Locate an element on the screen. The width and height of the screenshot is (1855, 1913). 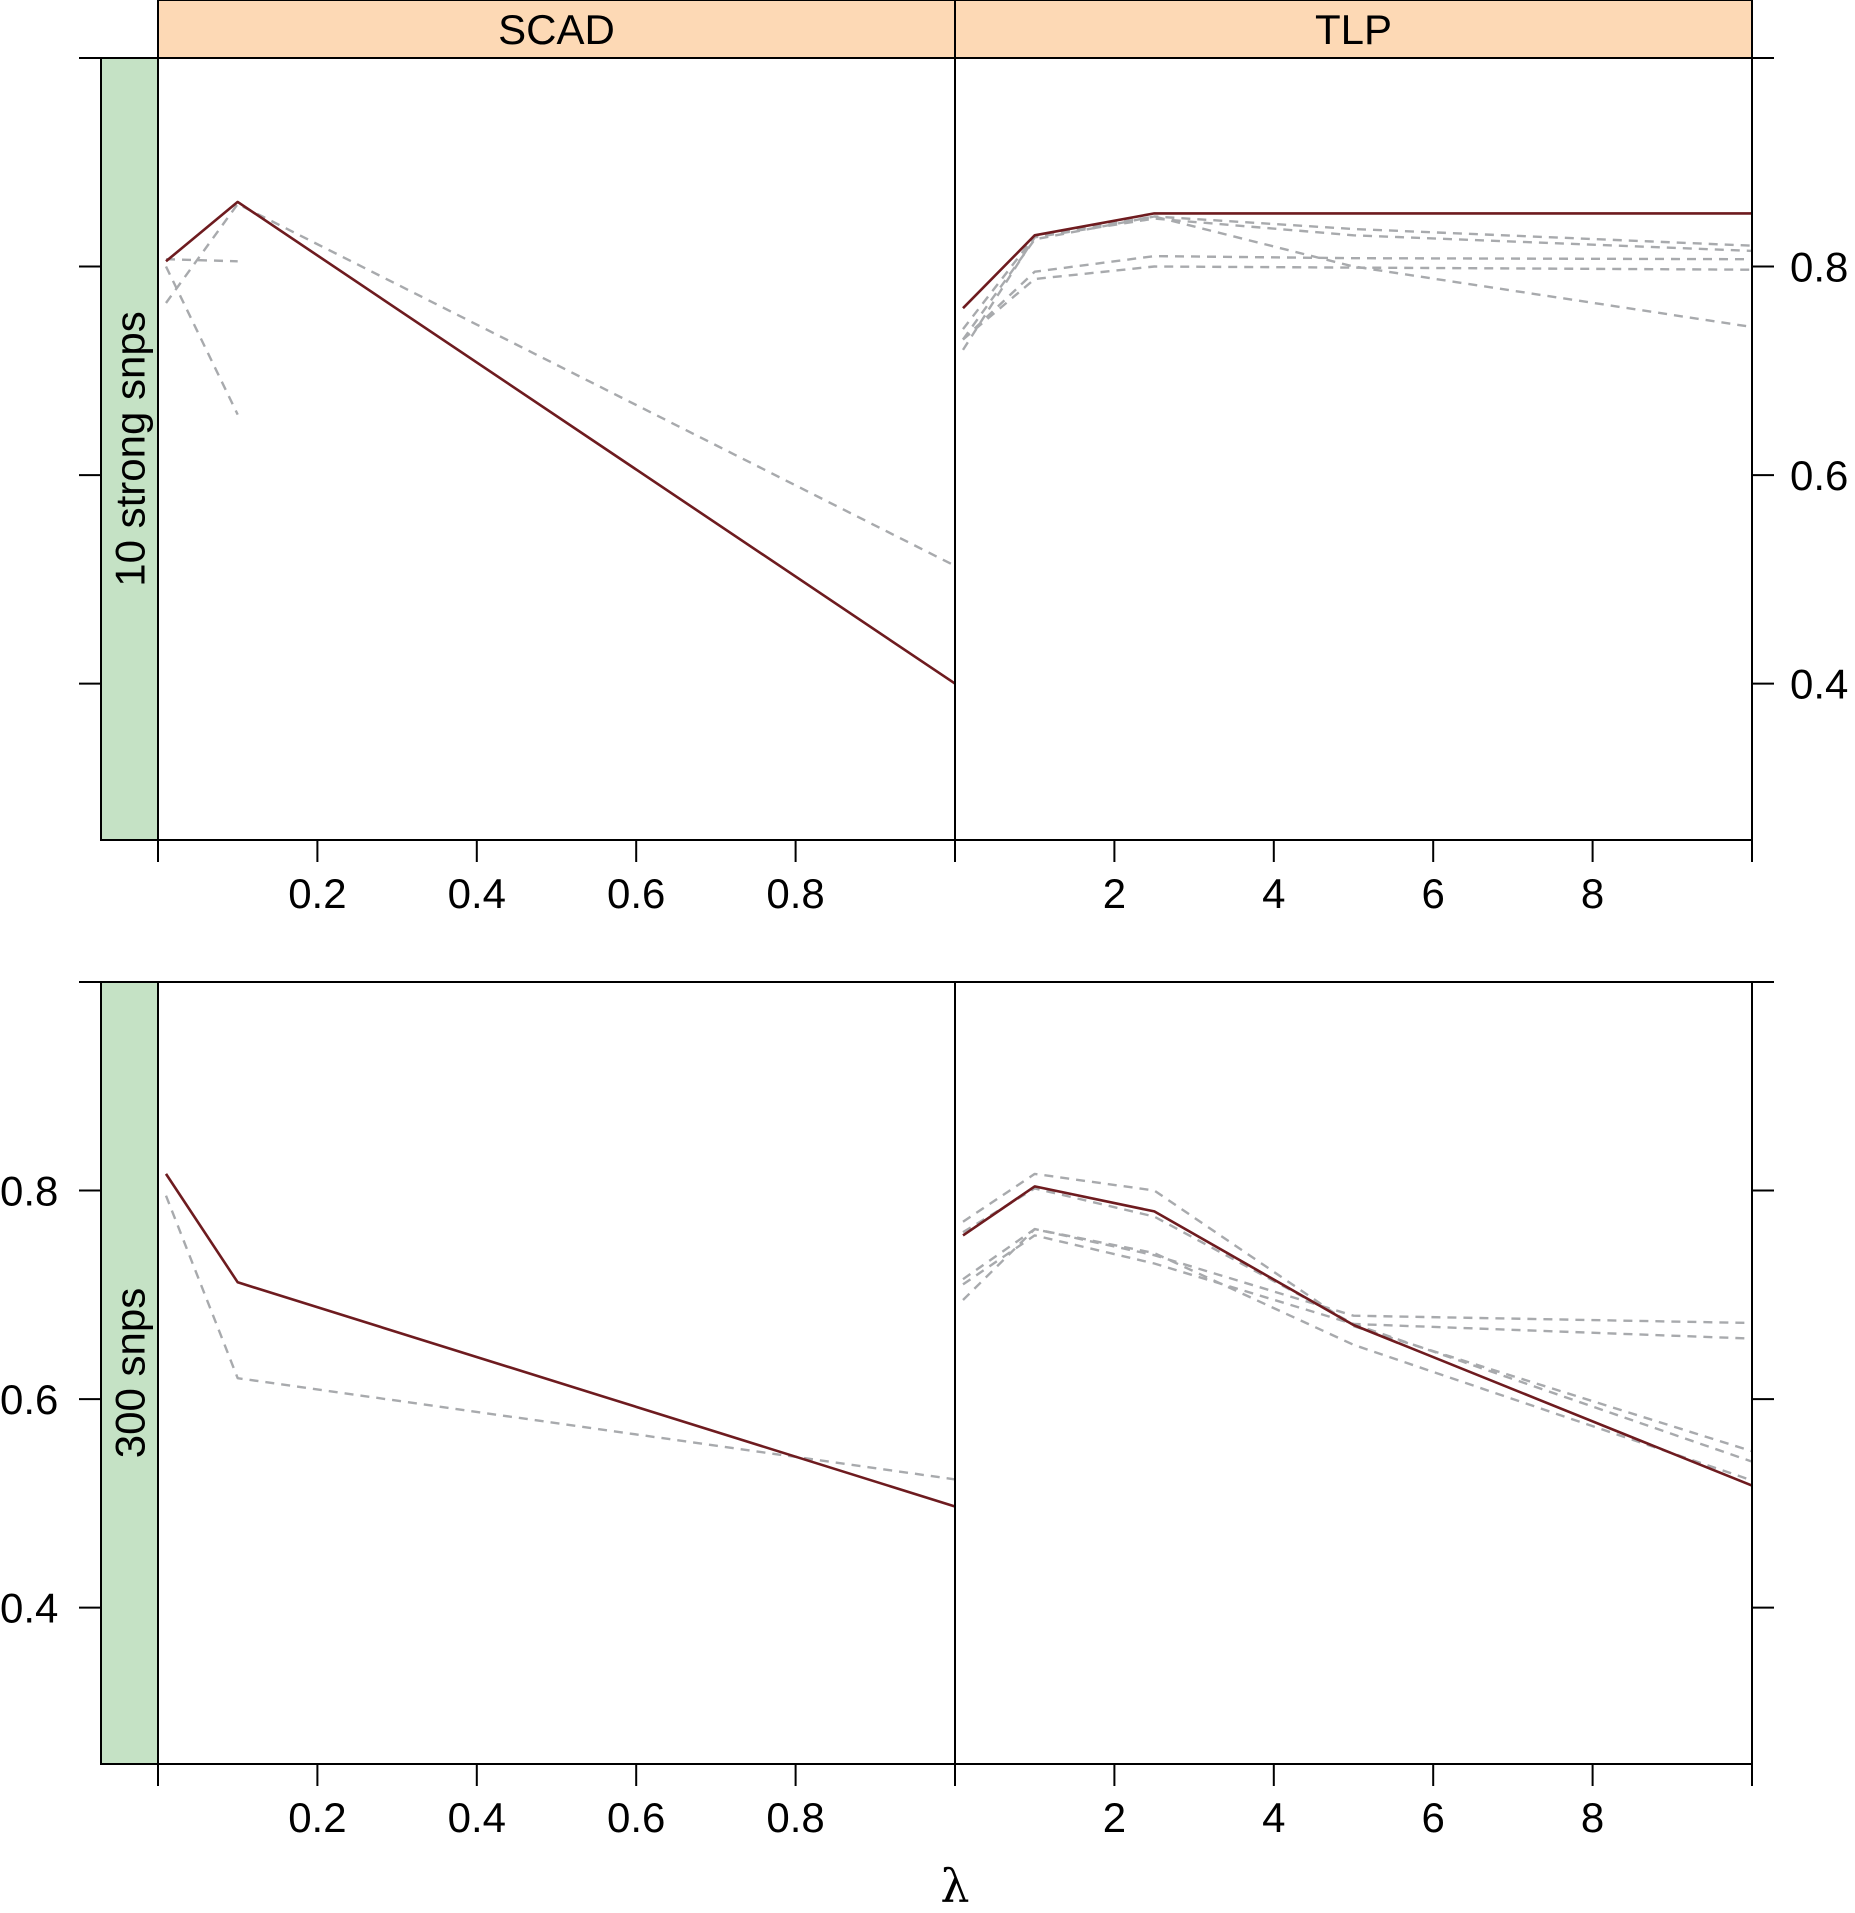
row-strip is located at coordinates (129, 1373).